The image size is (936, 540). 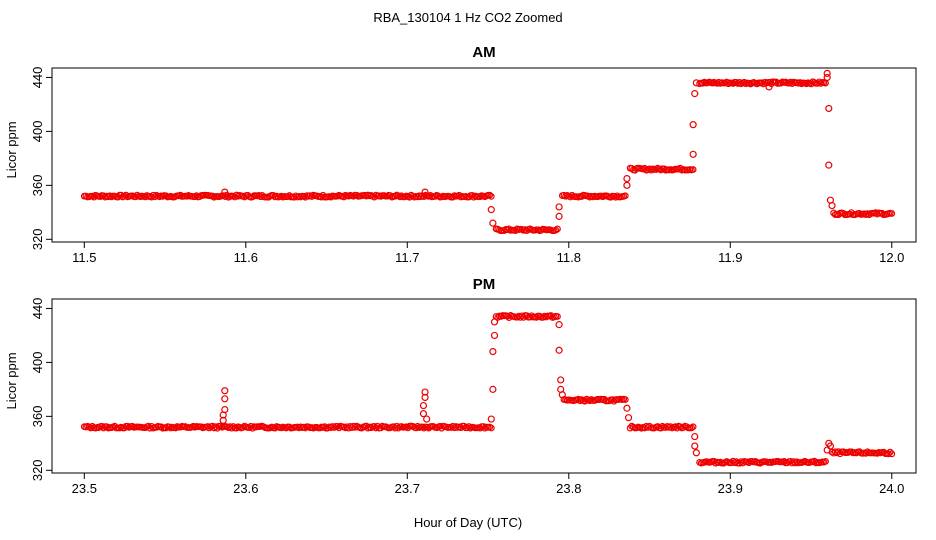 I want to click on panel-am-title: AM, so click(x=483, y=52).